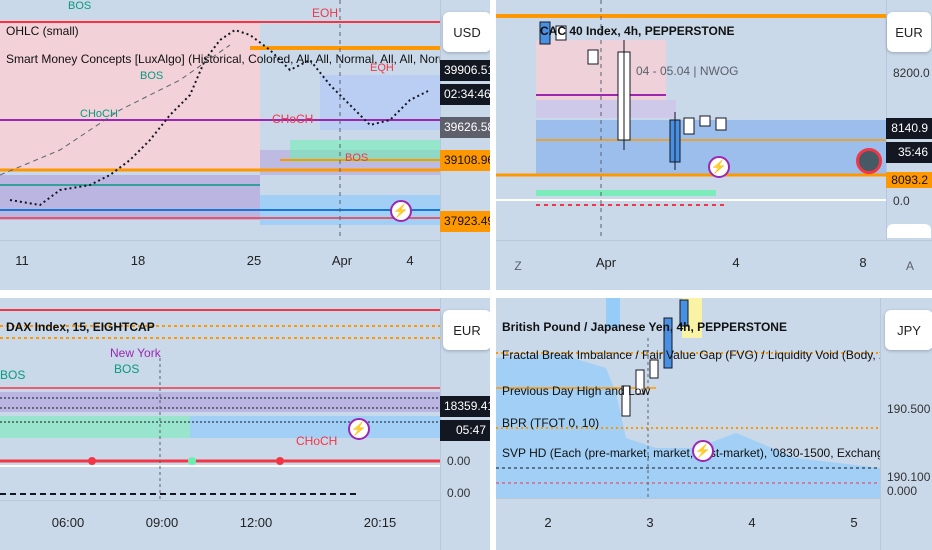 The width and height of the screenshot is (932, 550). What do you see at coordinates (863, 262) in the screenshot?
I see `time-tick: 8` at bounding box center [863, 262].